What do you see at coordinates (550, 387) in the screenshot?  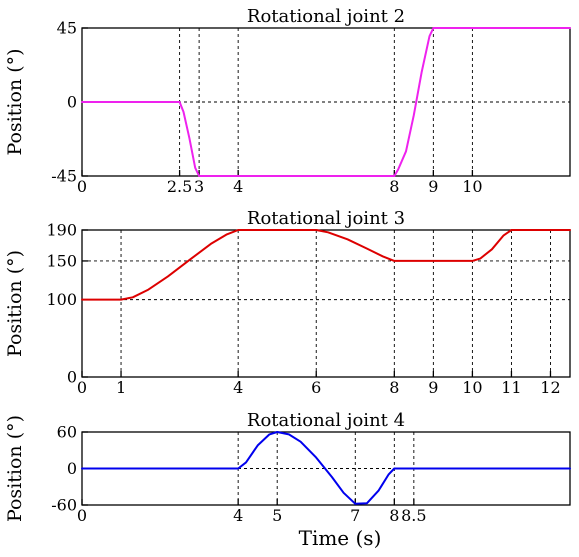 I see `x-tick-label: 12` at bounding box center [550, 387].